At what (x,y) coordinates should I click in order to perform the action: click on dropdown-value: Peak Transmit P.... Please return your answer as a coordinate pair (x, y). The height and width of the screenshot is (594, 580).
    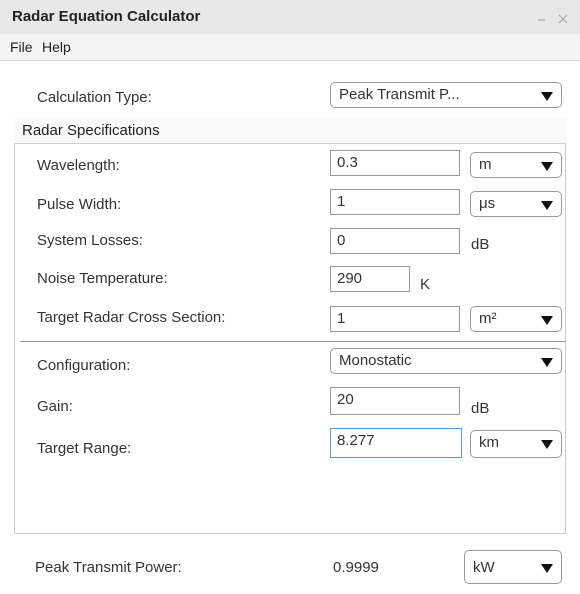
    Looking at the image, I should click on (399, 94).